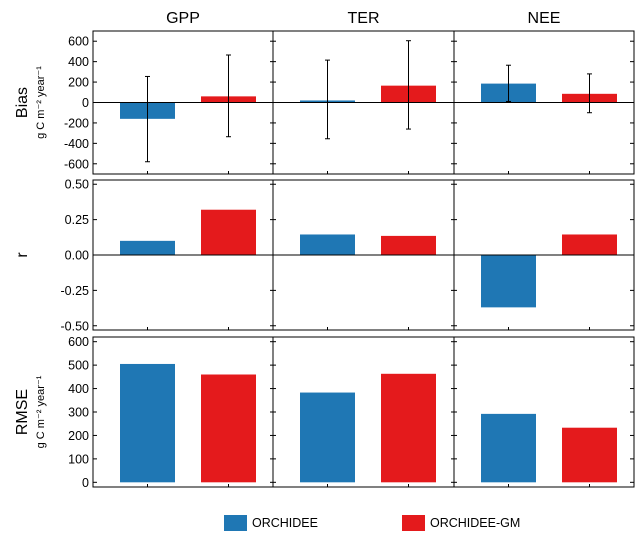 The image size is (636, 534). I want to click on bar-rmse-ter-orchidee, so click(327, 437).